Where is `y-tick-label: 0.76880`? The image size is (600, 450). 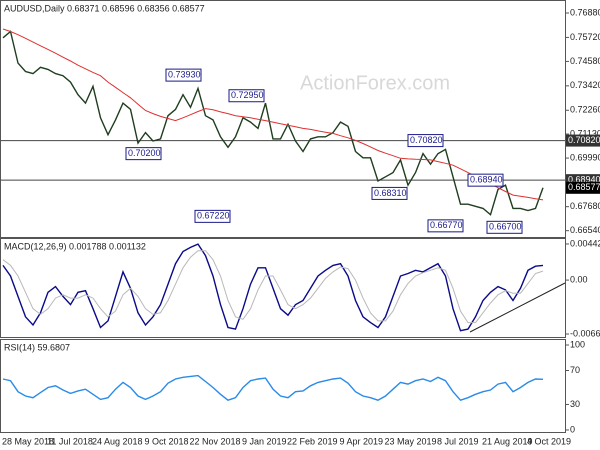 y-tick-label: 0.76880 is located at coordinates (585, 12).